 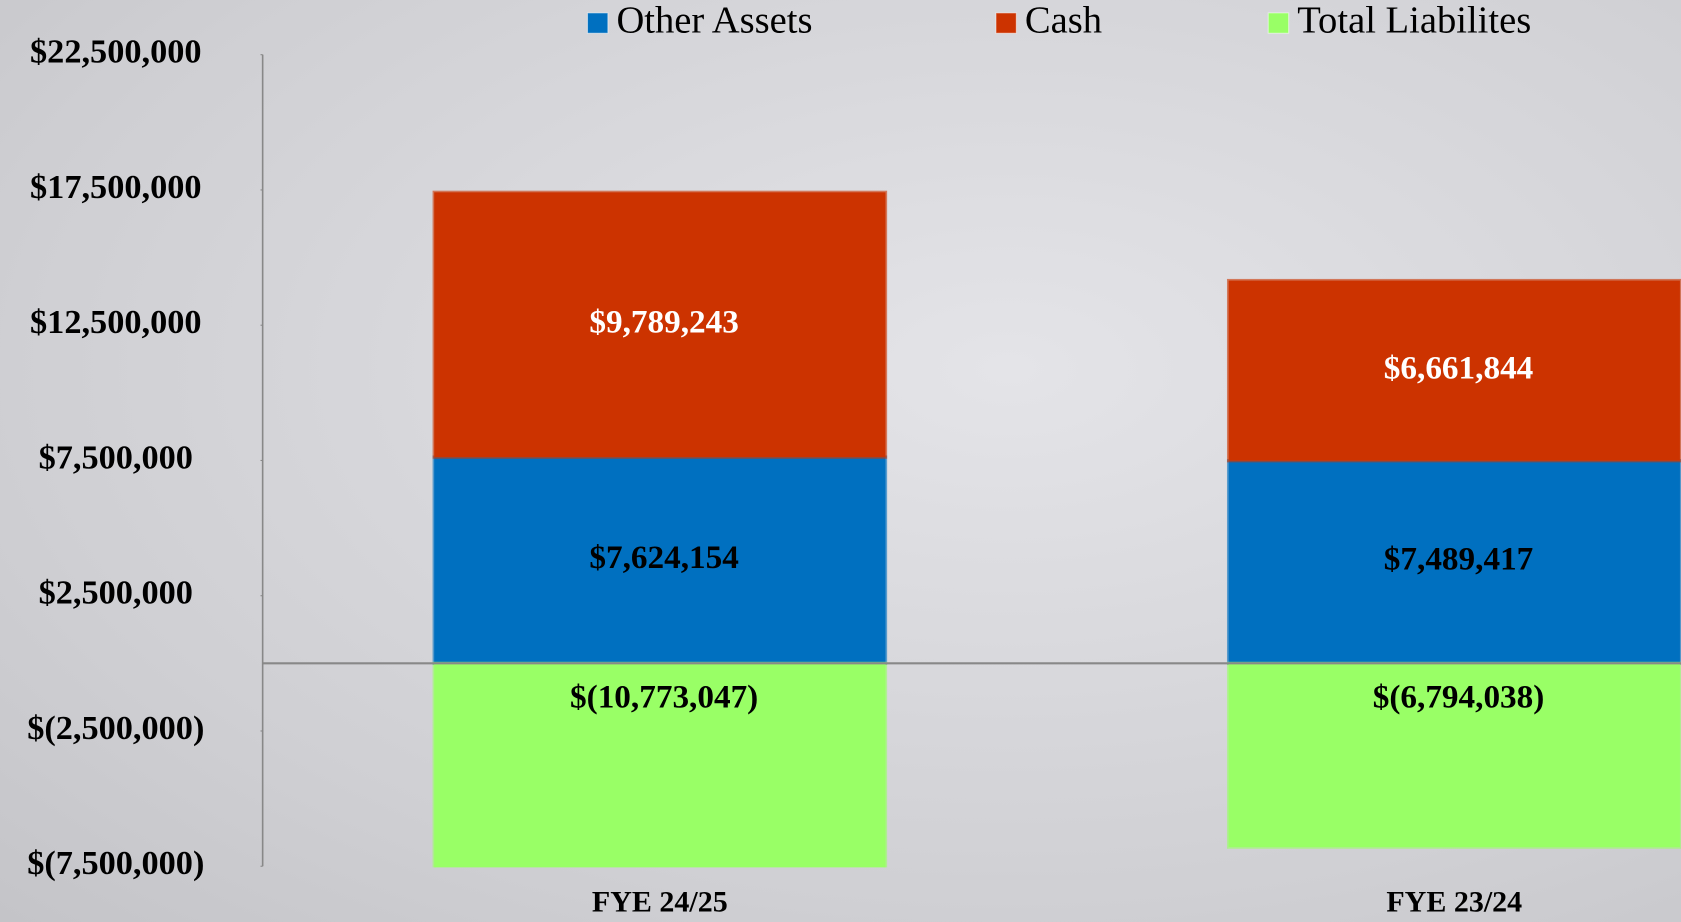 What do you see at coordinates (1454, 902) in the screenshot?
I see `x-tick-label: FYE 23/24` at bounding box center [1454, 902].